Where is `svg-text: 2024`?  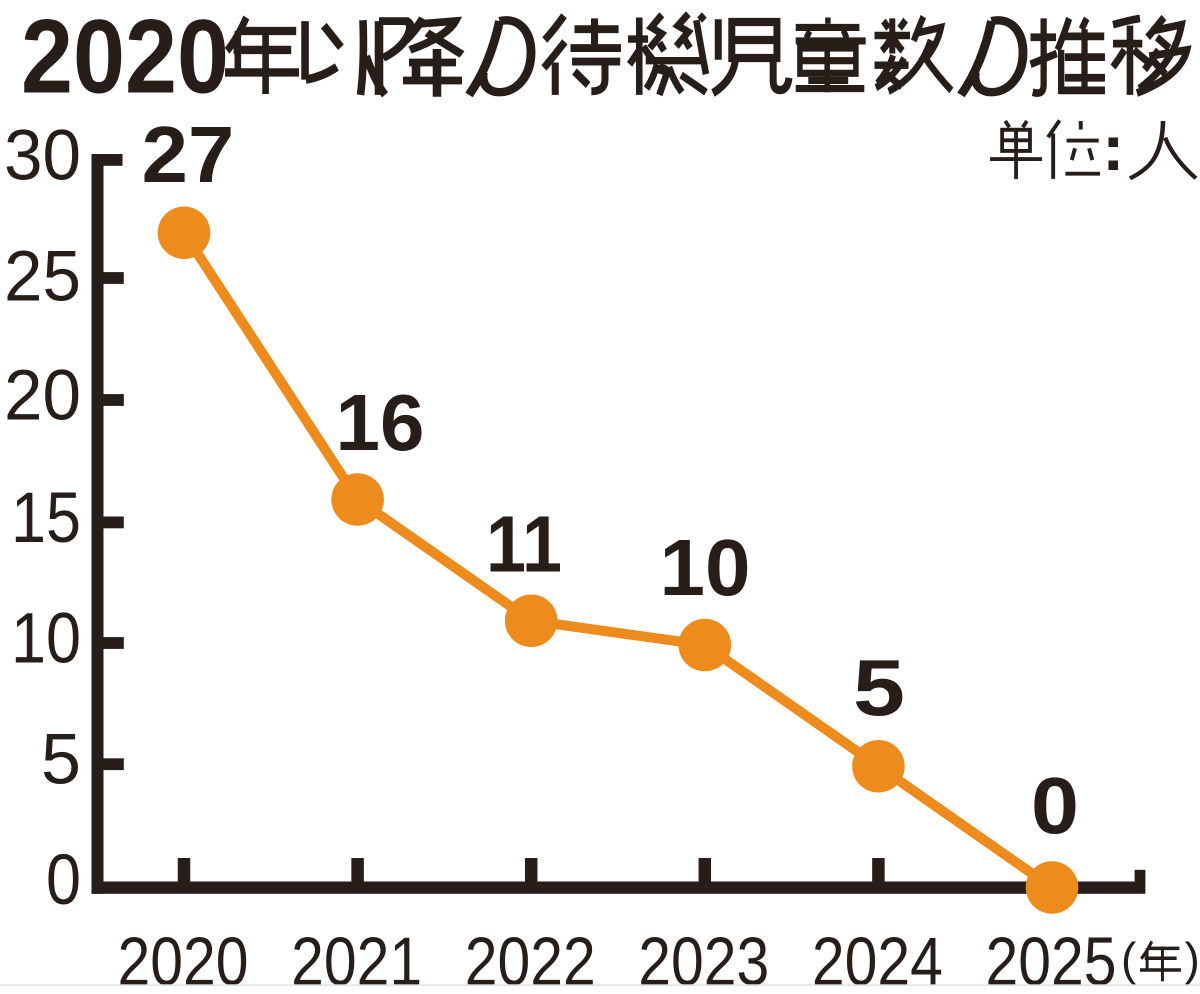 svg-text: 2024 is located at coordinates (877, 956).